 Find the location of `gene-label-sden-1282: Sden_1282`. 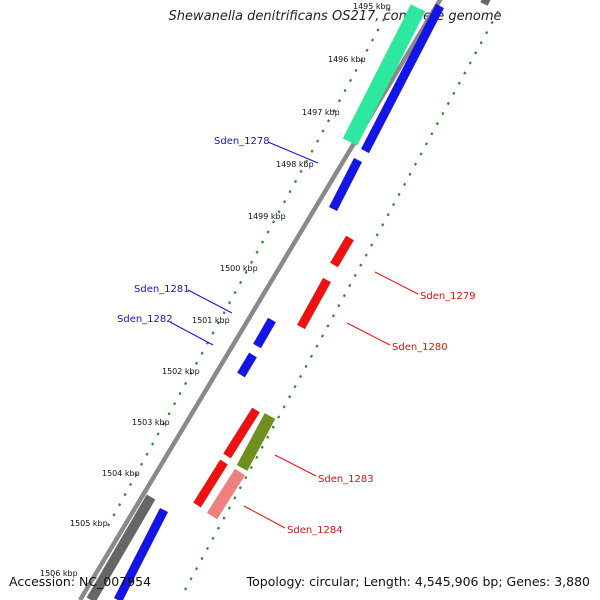

gene-label-sden-1282: Sden_1282 is located at coordinates (145, 319).